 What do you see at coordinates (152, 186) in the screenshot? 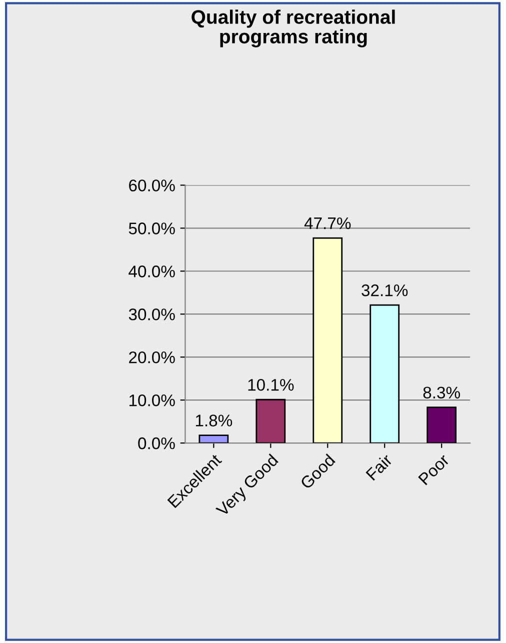
I see `y-tick-label: 60.0%` at bounding box center [152, 186].